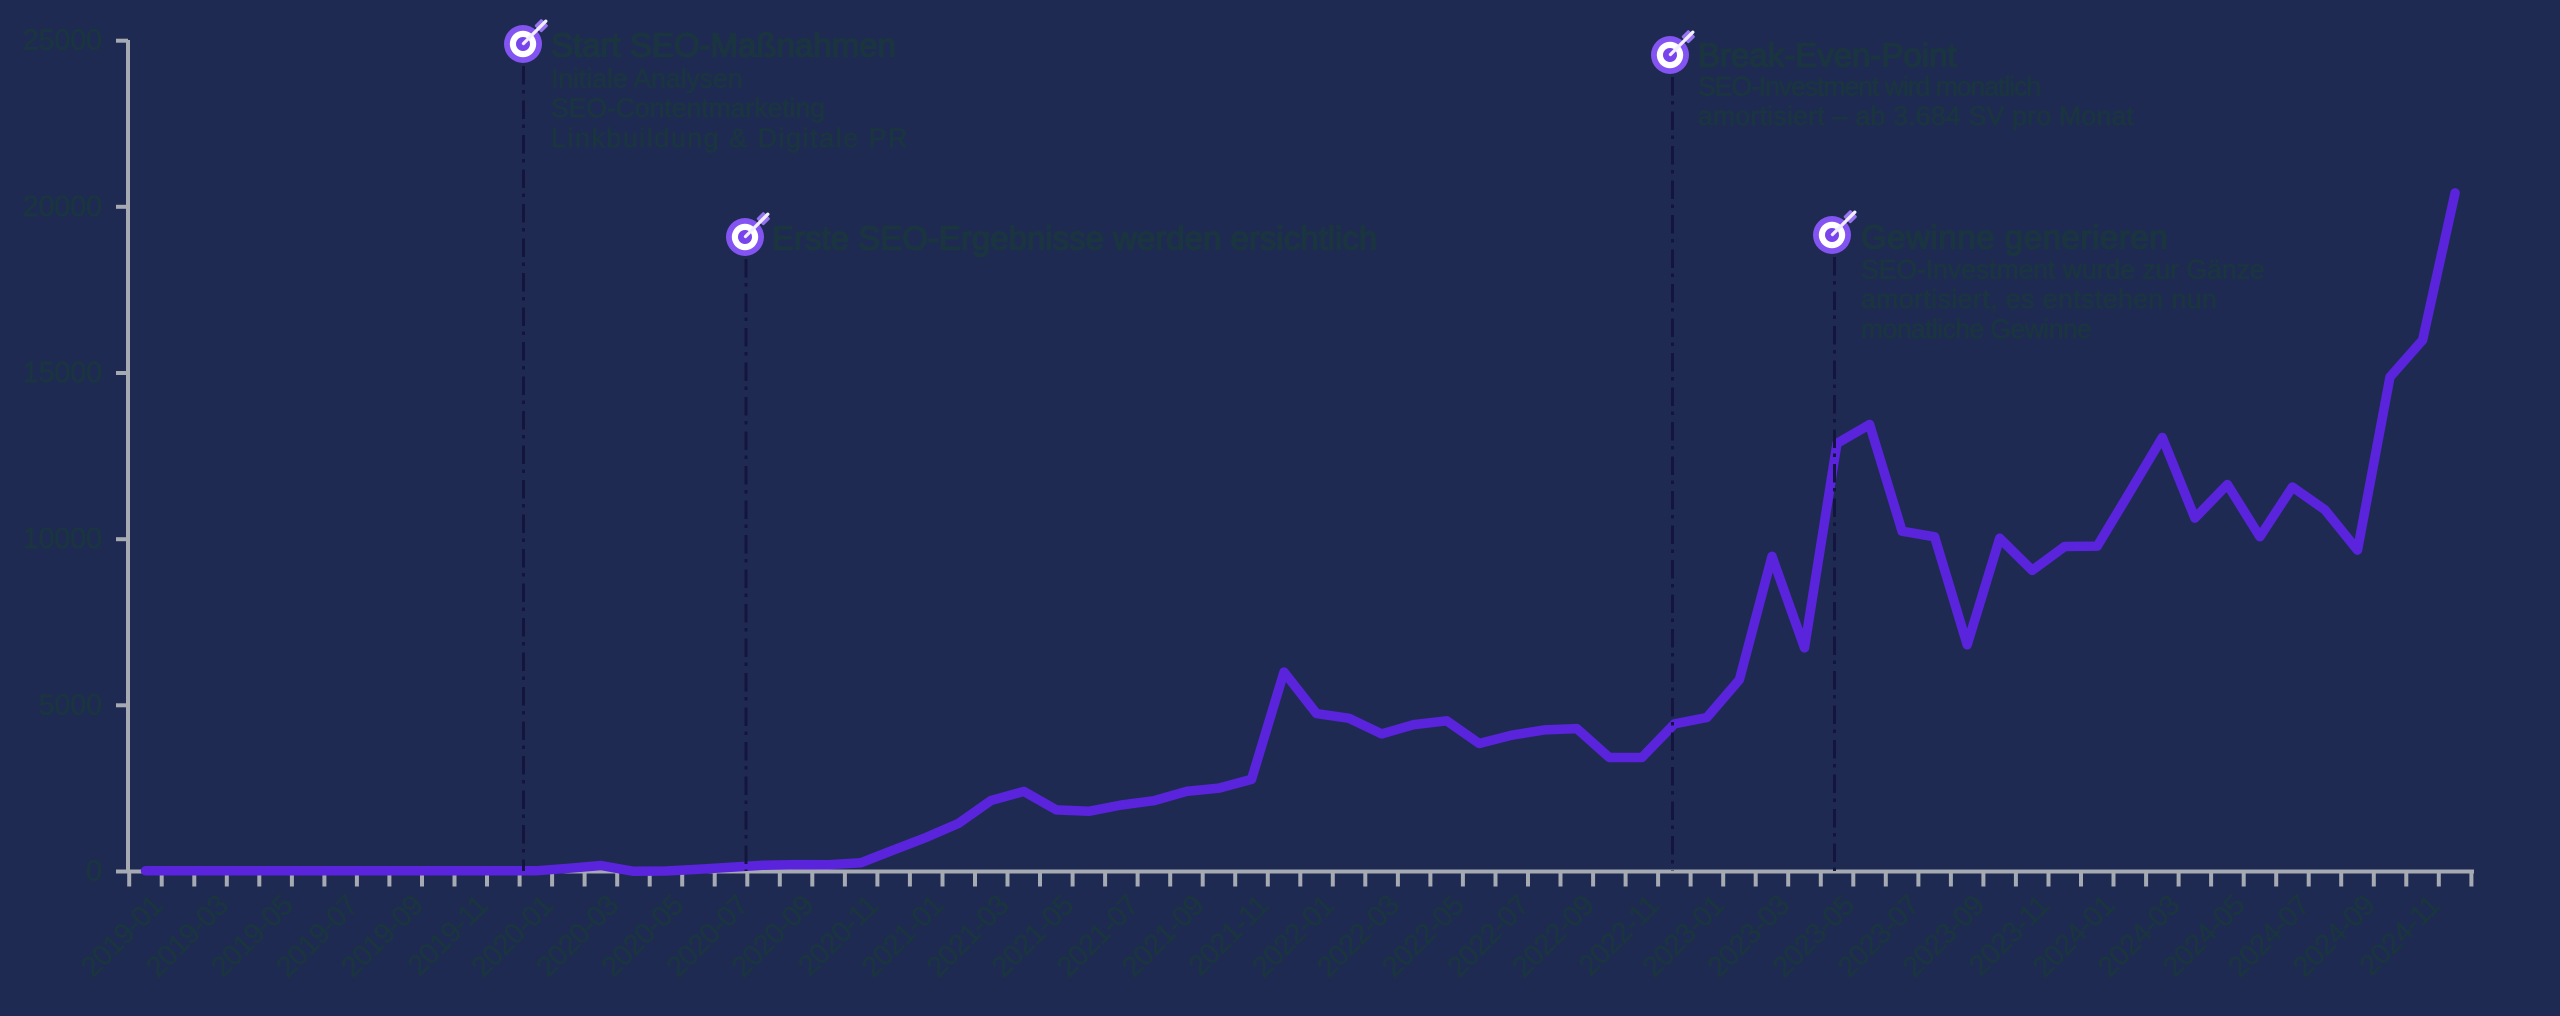 This screenshot has width=2560, height=1016. What do you see at coordinates (647, 79) in the screenshot?
I see `svg-text: Initiale Analysen` at bounding box center [647, 79].